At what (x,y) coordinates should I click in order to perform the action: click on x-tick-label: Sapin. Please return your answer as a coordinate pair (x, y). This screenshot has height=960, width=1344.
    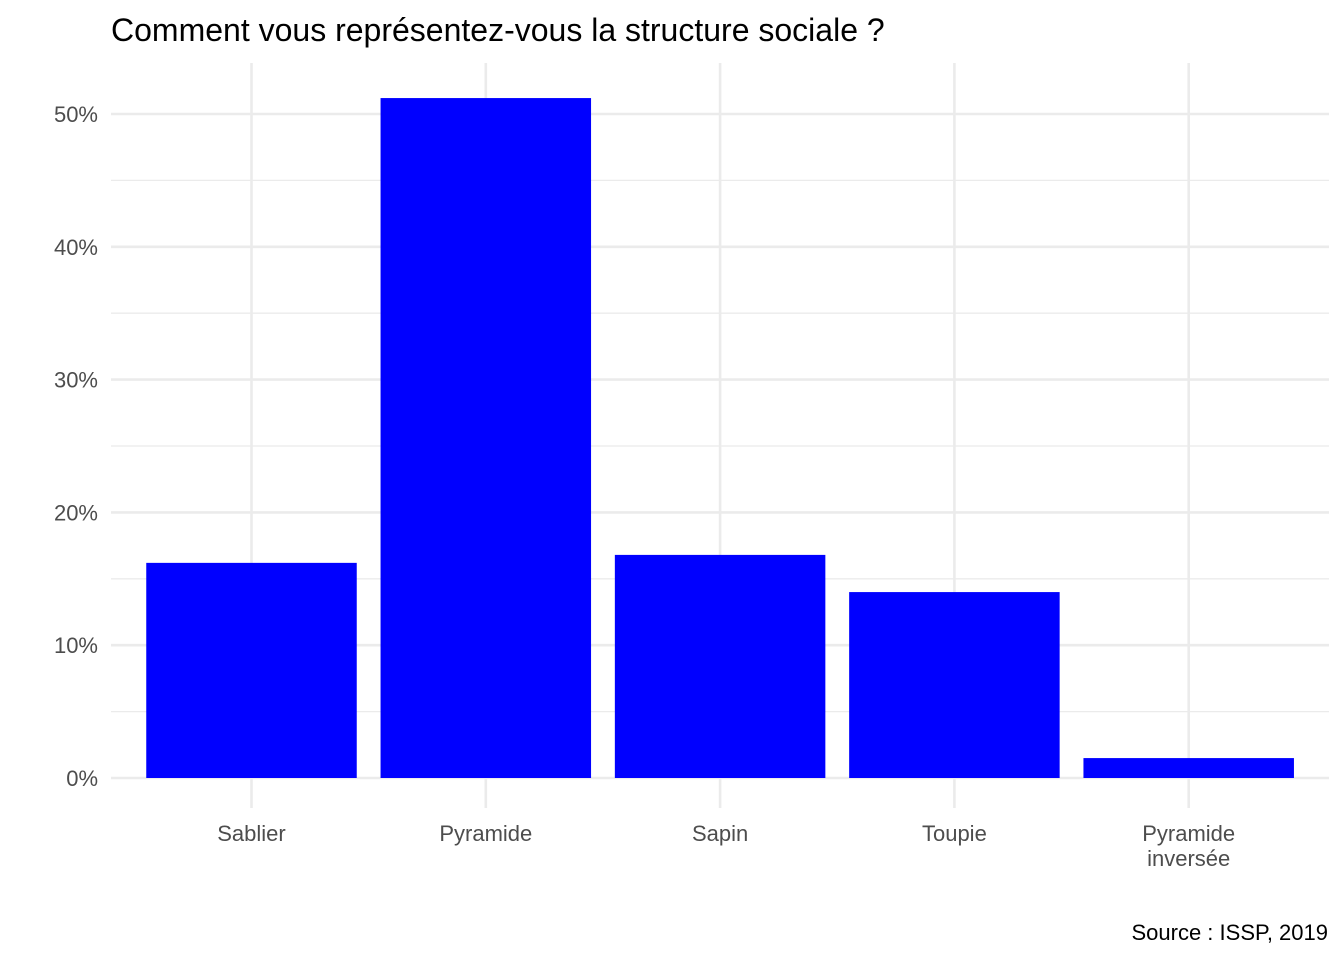
    Looking at the image, I should click on (720, 833).